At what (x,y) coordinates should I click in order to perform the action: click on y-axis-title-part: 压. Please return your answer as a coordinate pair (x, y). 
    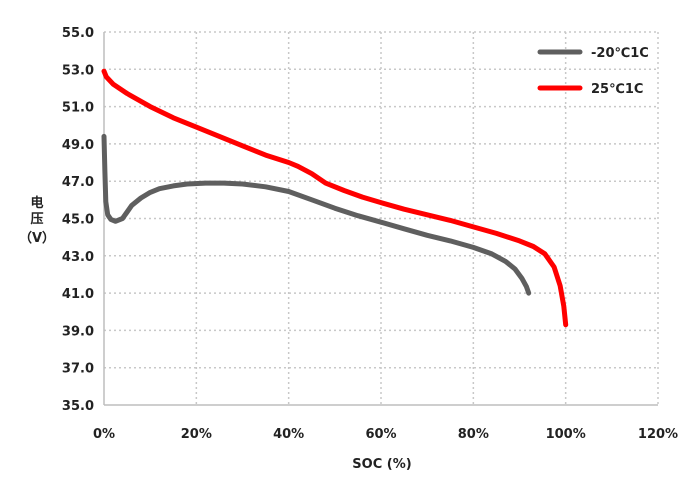
    Looking at the image, I should click on (36, 219).